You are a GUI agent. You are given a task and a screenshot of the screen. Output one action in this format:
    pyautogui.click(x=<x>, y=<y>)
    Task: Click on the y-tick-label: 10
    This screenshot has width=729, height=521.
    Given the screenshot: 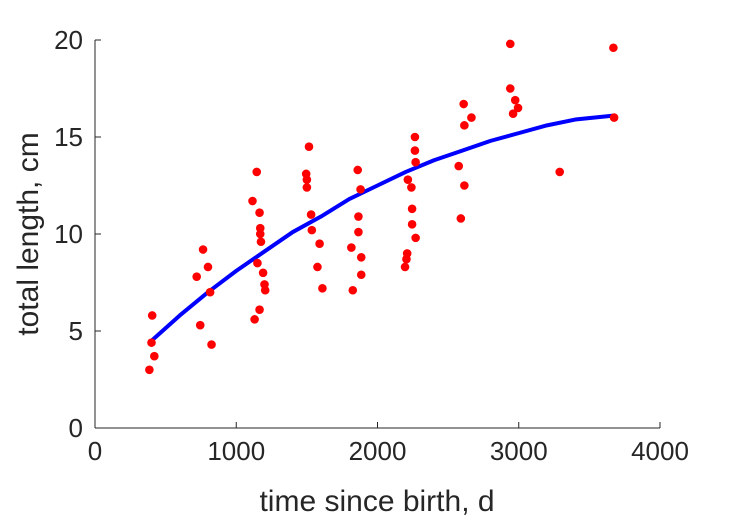 What is the action you would take?
    pyautogui.click(x=68, y=234)
    